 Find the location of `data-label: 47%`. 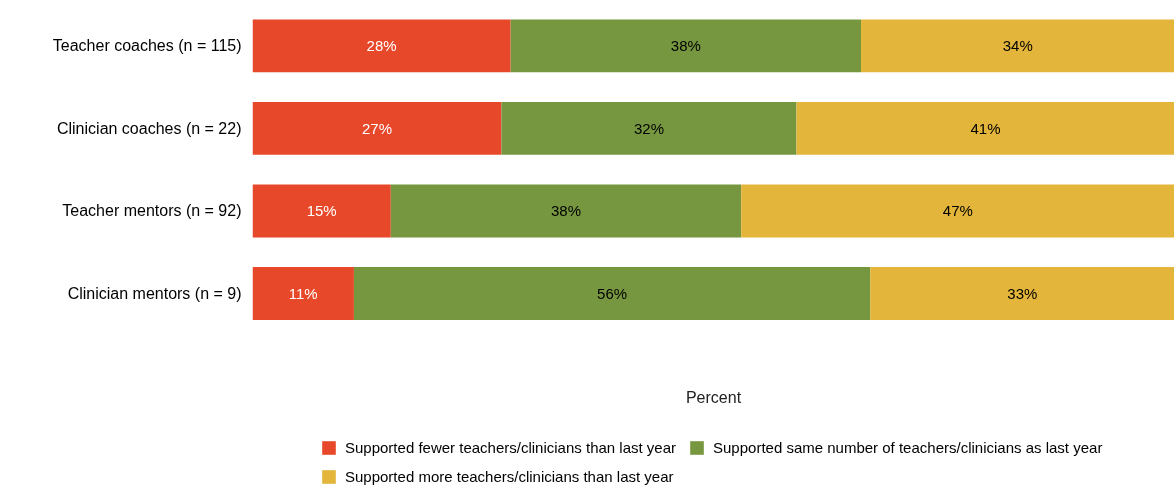

data-label: 47% is located at coordinates (957, 211).